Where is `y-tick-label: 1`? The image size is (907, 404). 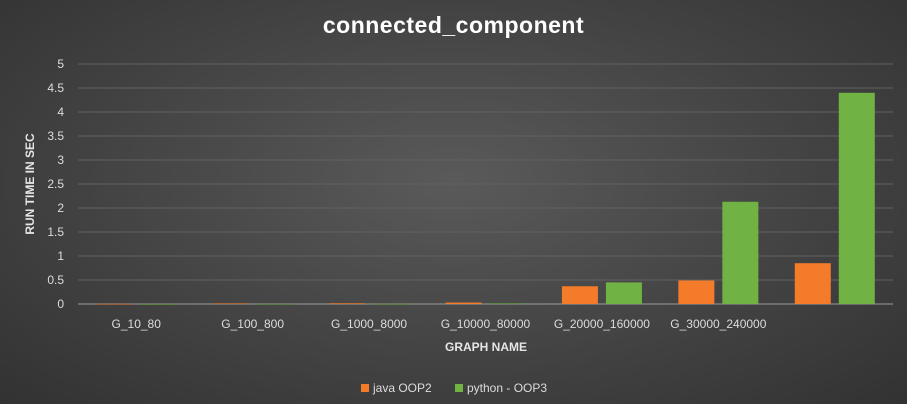
y-tick-label: 1 is located at coordinates (60, 256).